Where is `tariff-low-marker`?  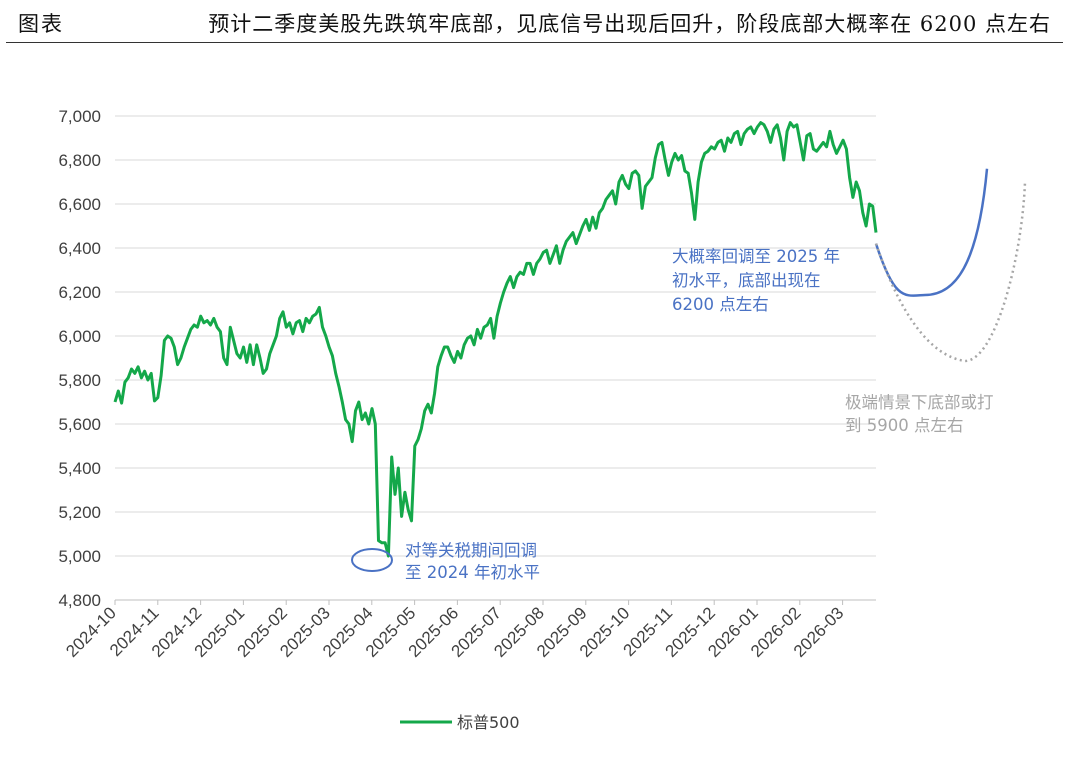 tariff-low-marker is located at coordinates (372, 560).